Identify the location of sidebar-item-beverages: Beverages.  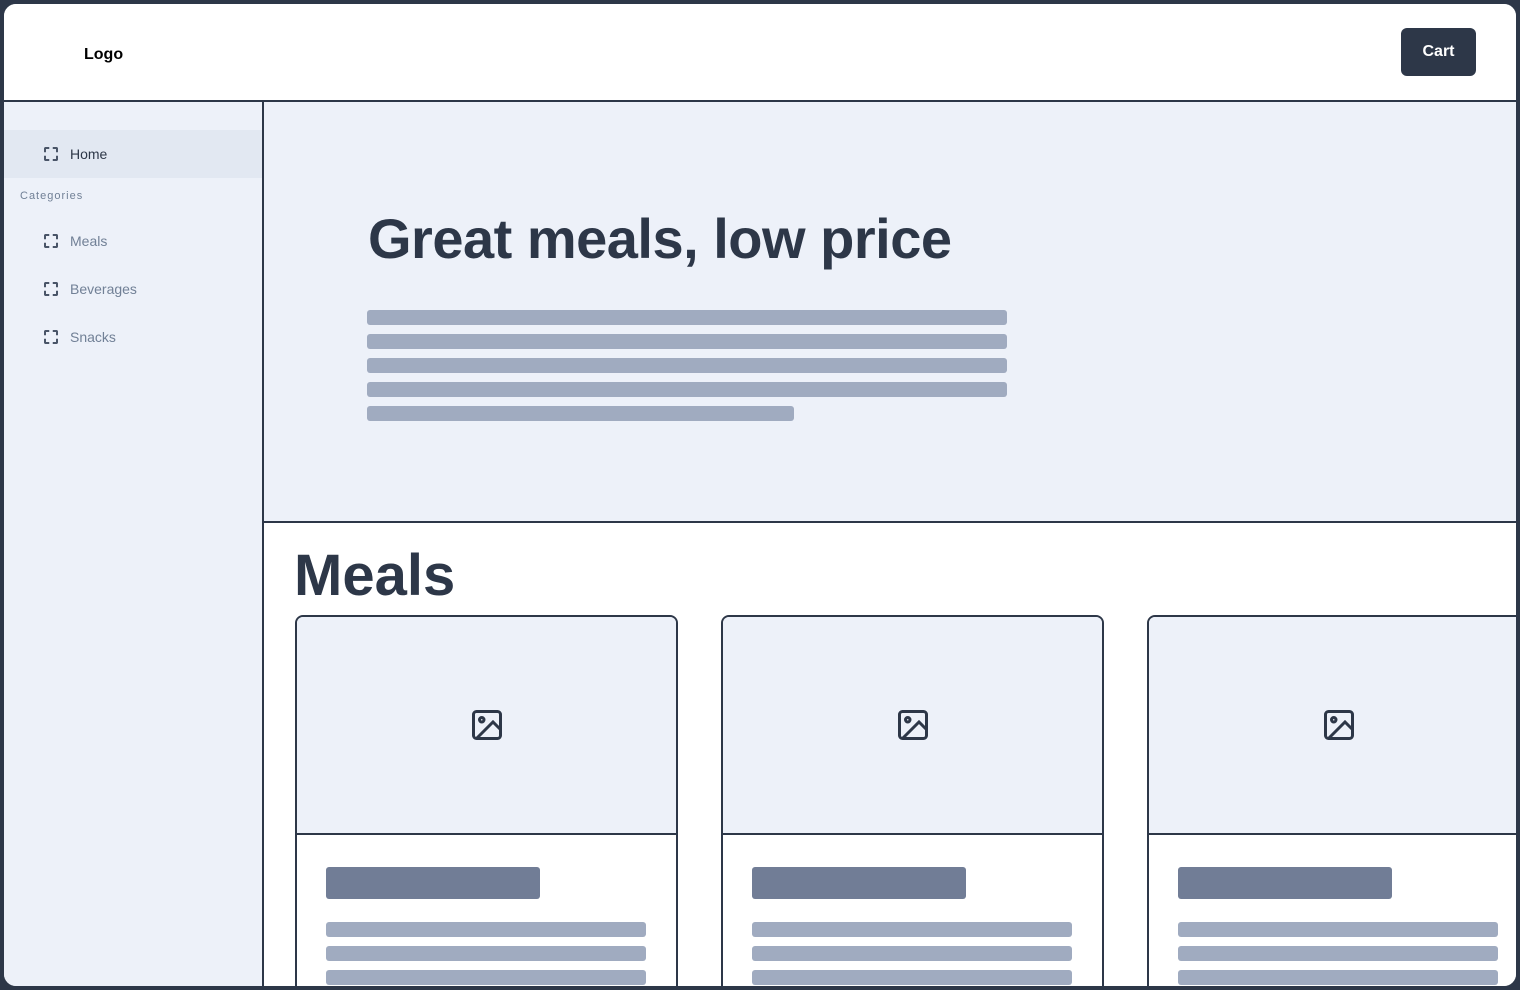
(133, 289).